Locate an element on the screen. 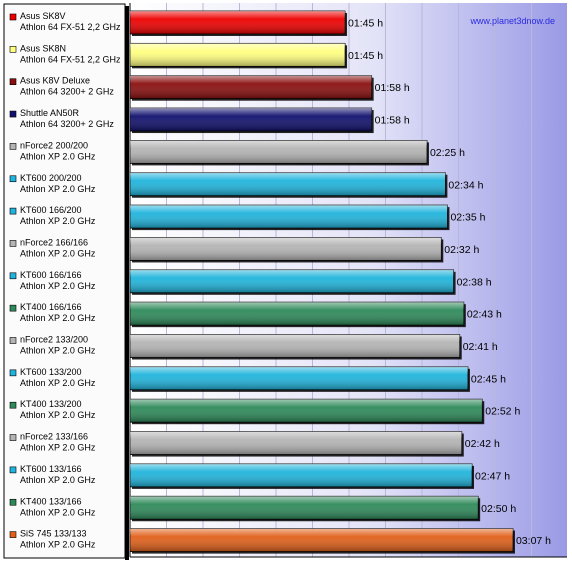 The image size is (572, 564). legend-name: KT600 133/200 is located at coordinates (51, 372).